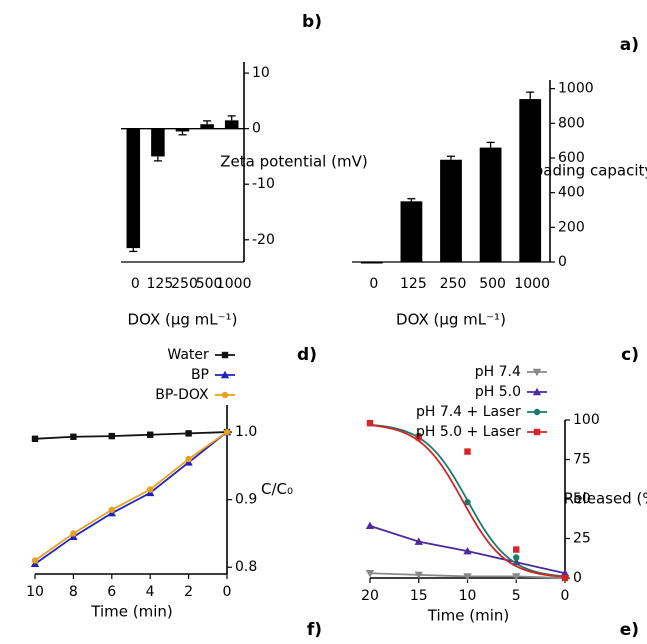 The height and width of the screenshot is (644, 647). Describe the element at coordinates (188, 592) in the screenshot. I see `x-tick-label: 2` at that location.